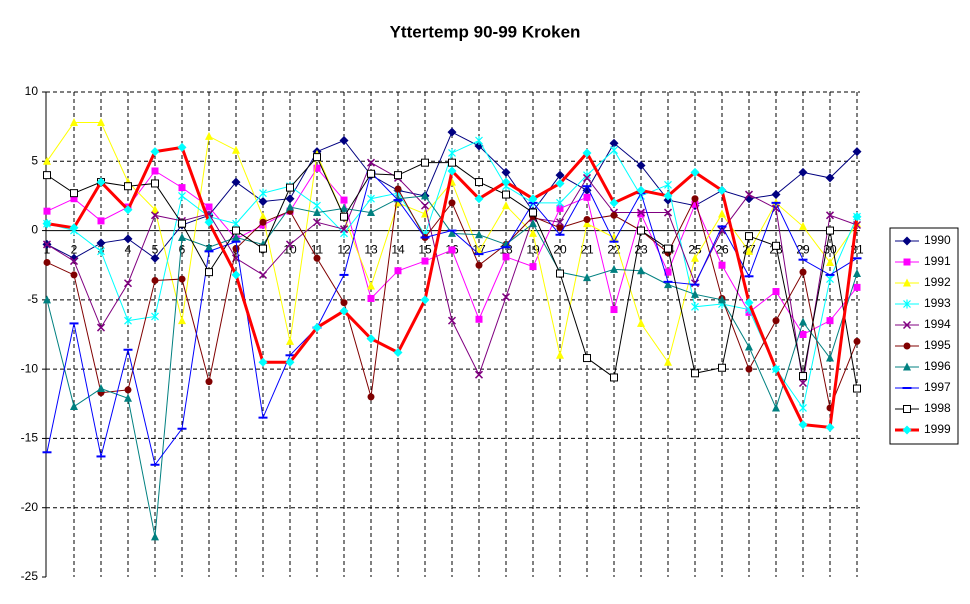 This screenshot has width=970, height=604. Describe the element at coordinates (32, 91) in the screenshot. I see `y-tick-label: 10` at that location.